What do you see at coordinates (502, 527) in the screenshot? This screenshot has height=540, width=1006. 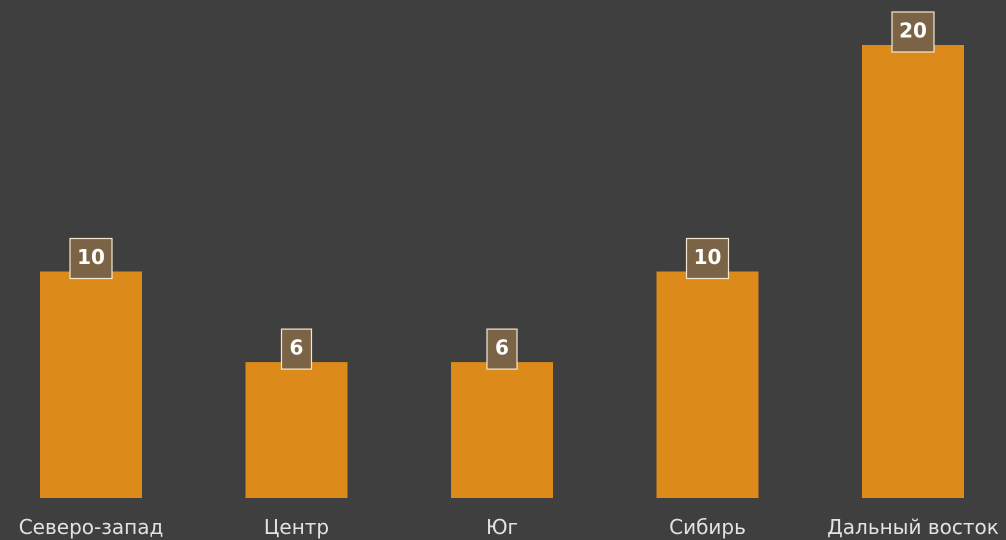 I see `category-label-3: Юг` at bounding box center [502, 527].